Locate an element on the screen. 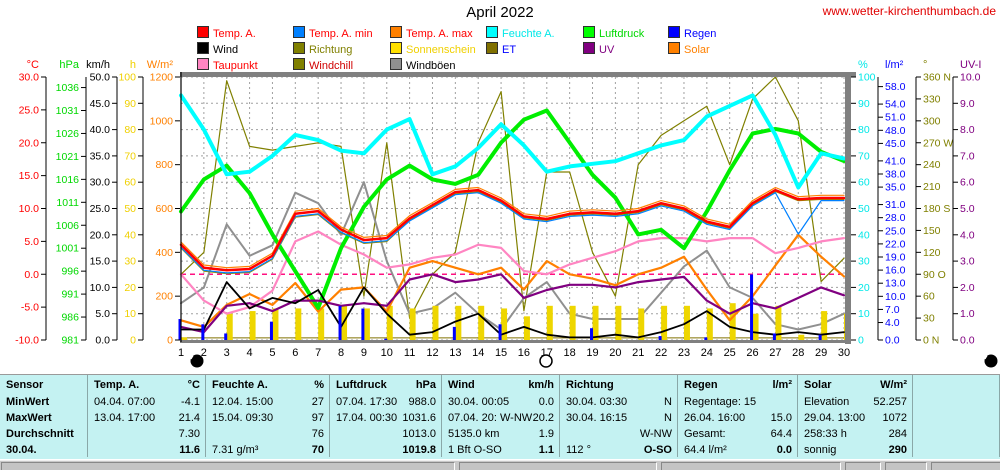 This screenshot has width=1000, height=470. table-col-luftdruck-cell: 1019.8 is located at coordinates (386, 449).